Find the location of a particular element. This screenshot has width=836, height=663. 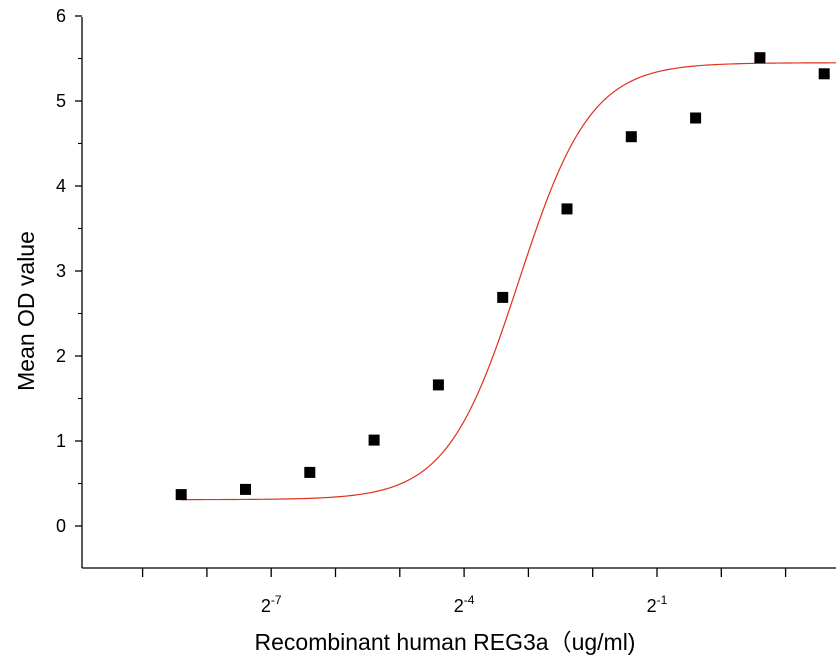

x-tick-label: 2-7 is located at coordinates (271, 604).